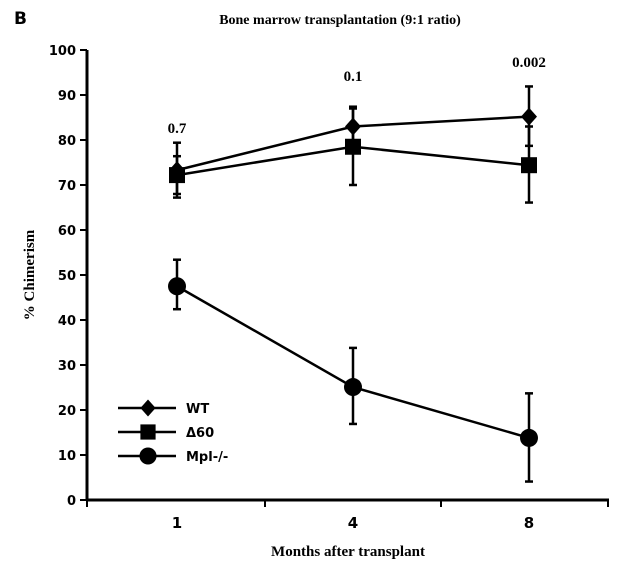  I want to click on chart-title: Bone marrow transplantation (9:1 ratio), so click(340, 20).